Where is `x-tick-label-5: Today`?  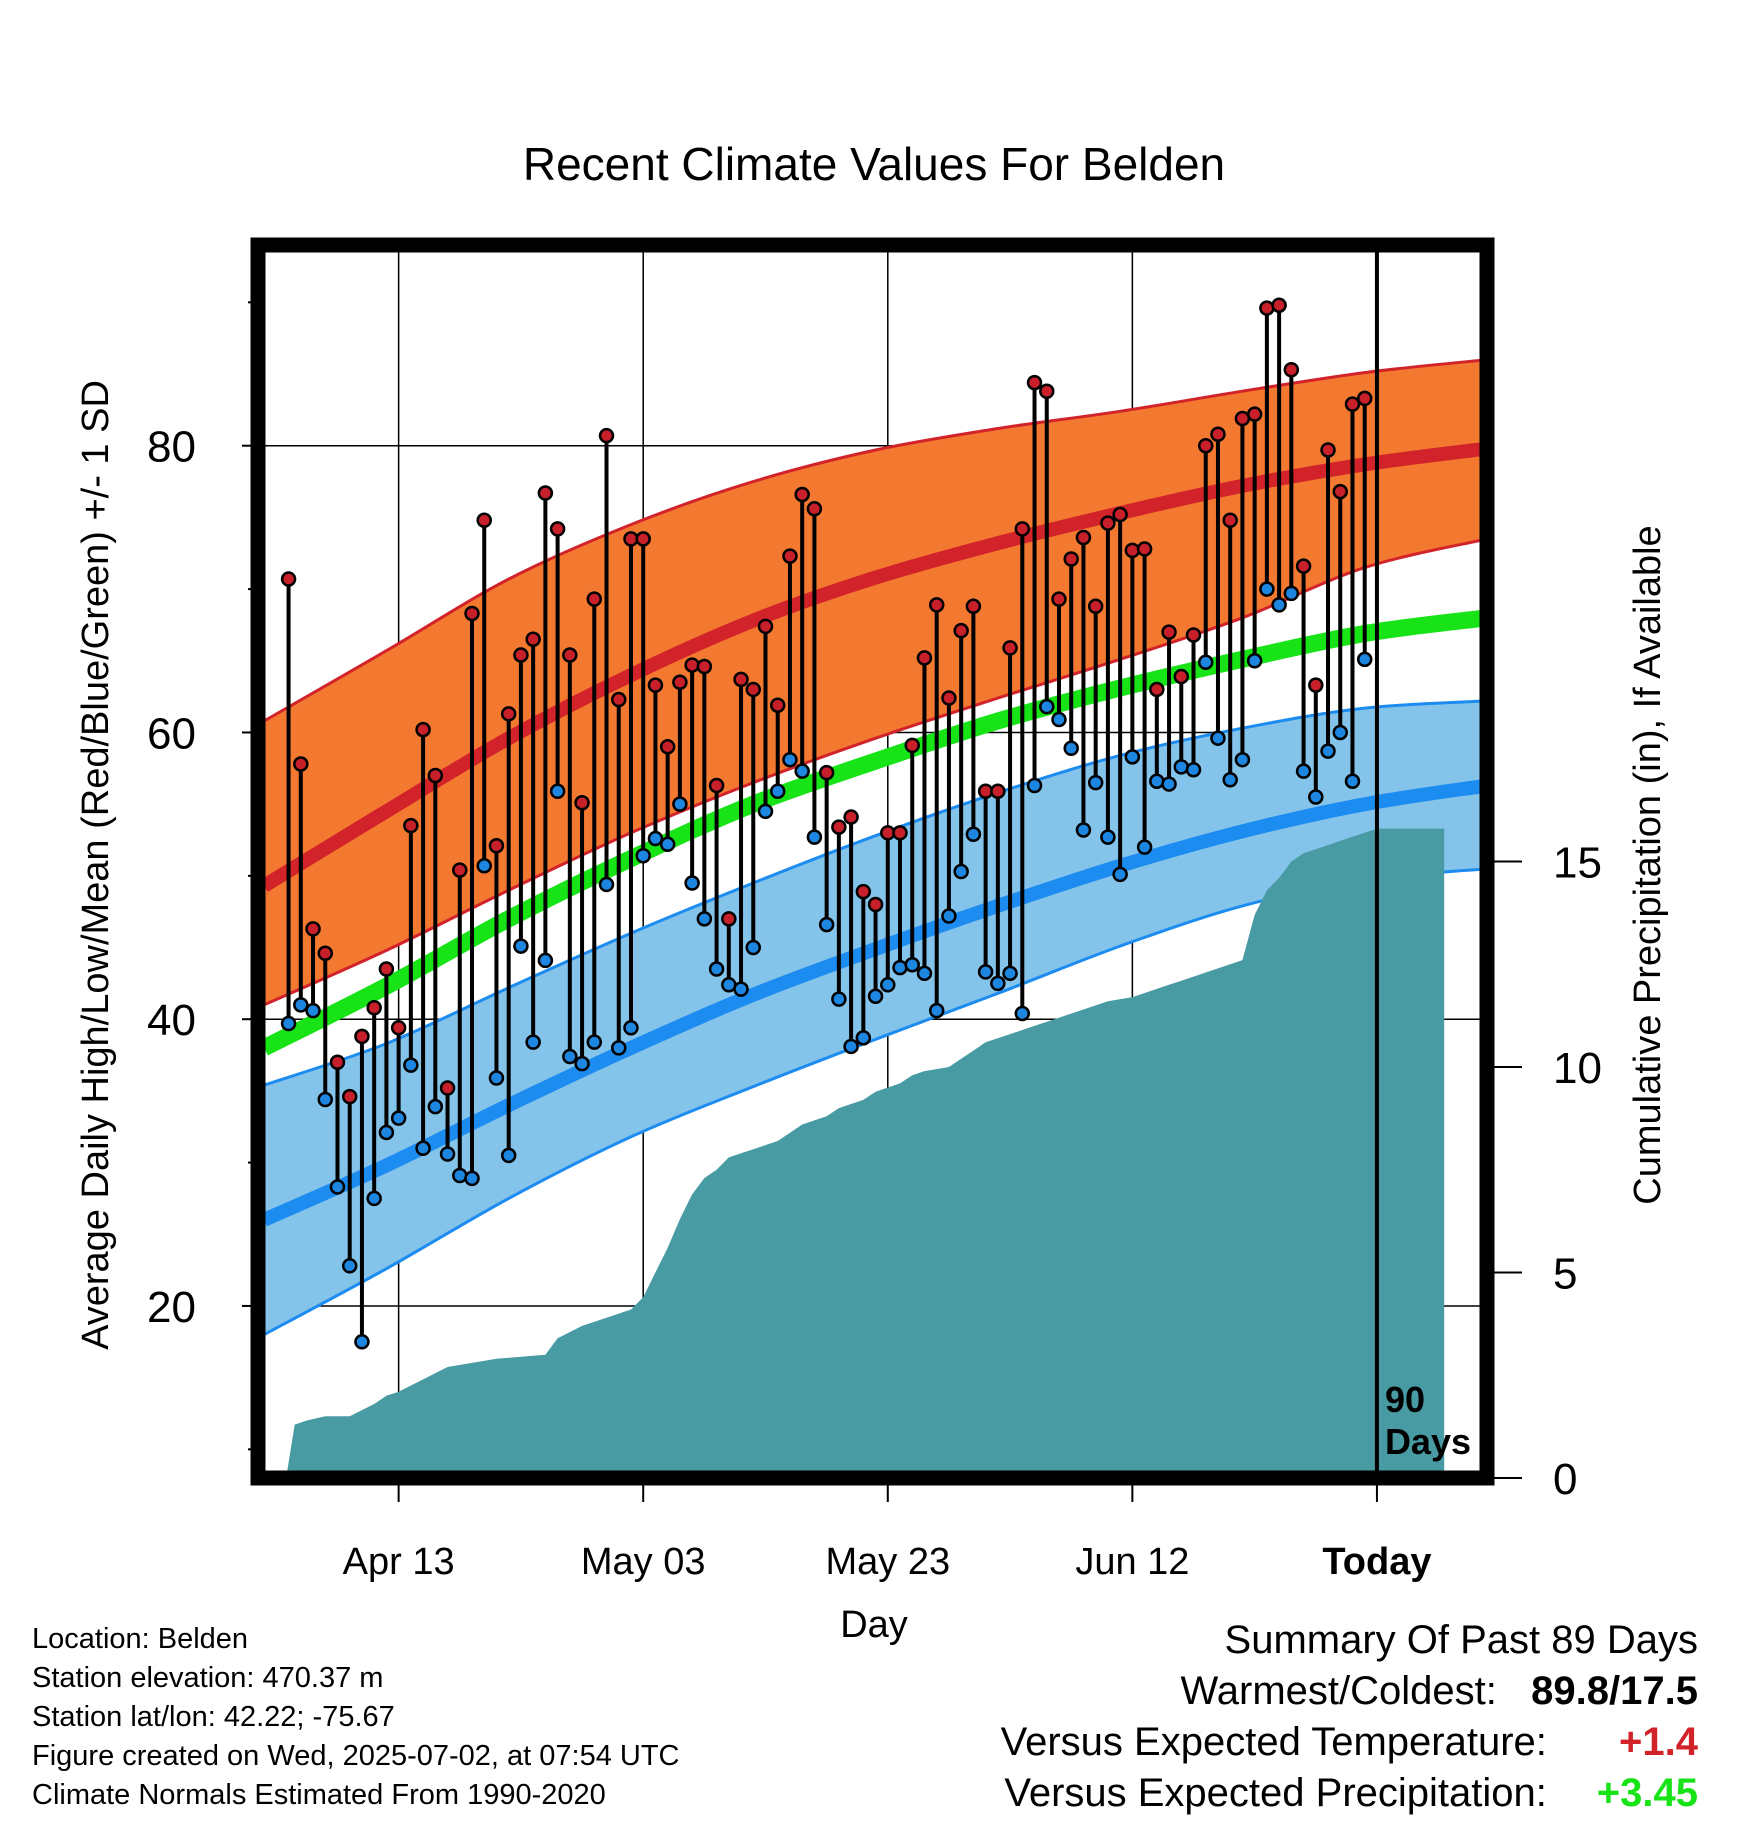
x-tick-label-5: Today is located at coordinates (1376, 1562).